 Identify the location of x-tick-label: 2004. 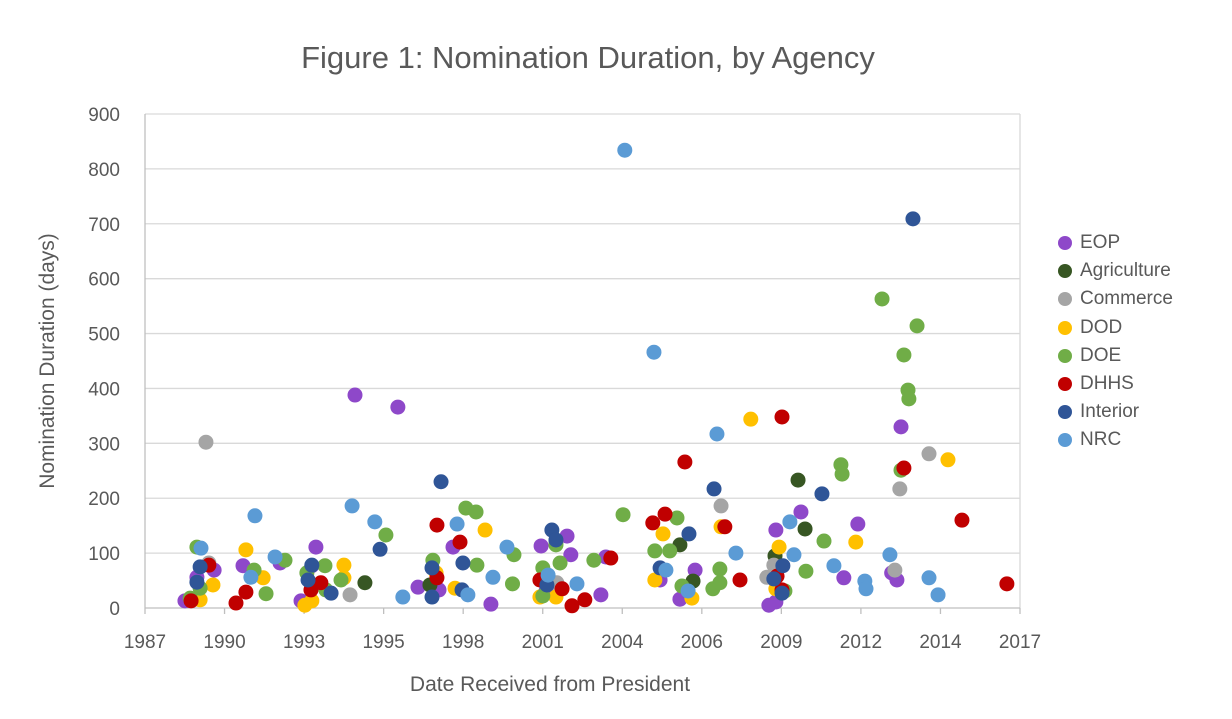
(622, 642).